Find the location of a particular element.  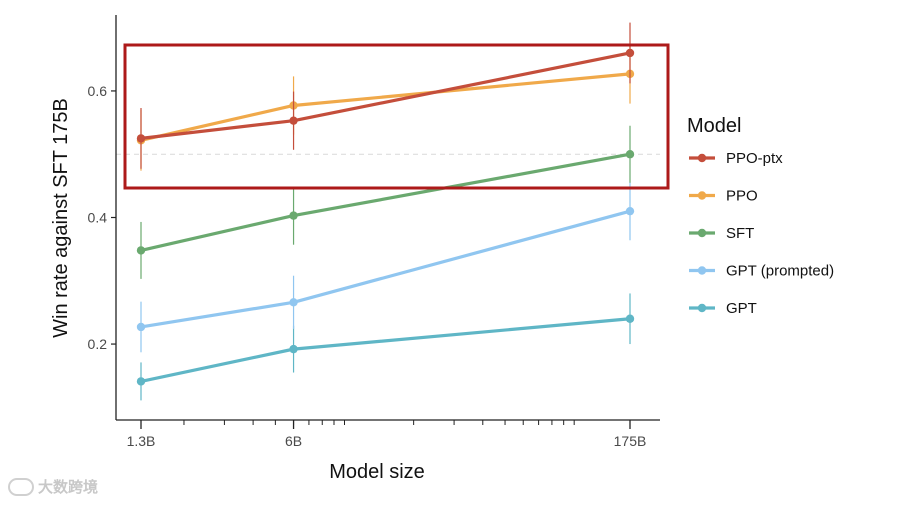

legend-label: PPO is located at coordinates (742, 196).